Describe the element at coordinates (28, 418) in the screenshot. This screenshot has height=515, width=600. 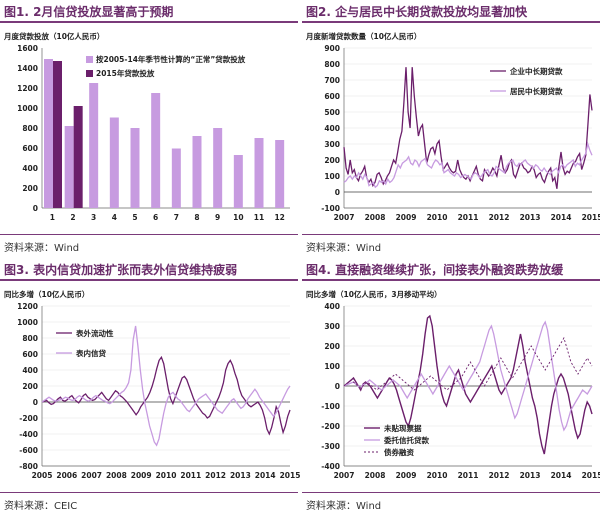
I see `y-tick-label: -200` at that location.